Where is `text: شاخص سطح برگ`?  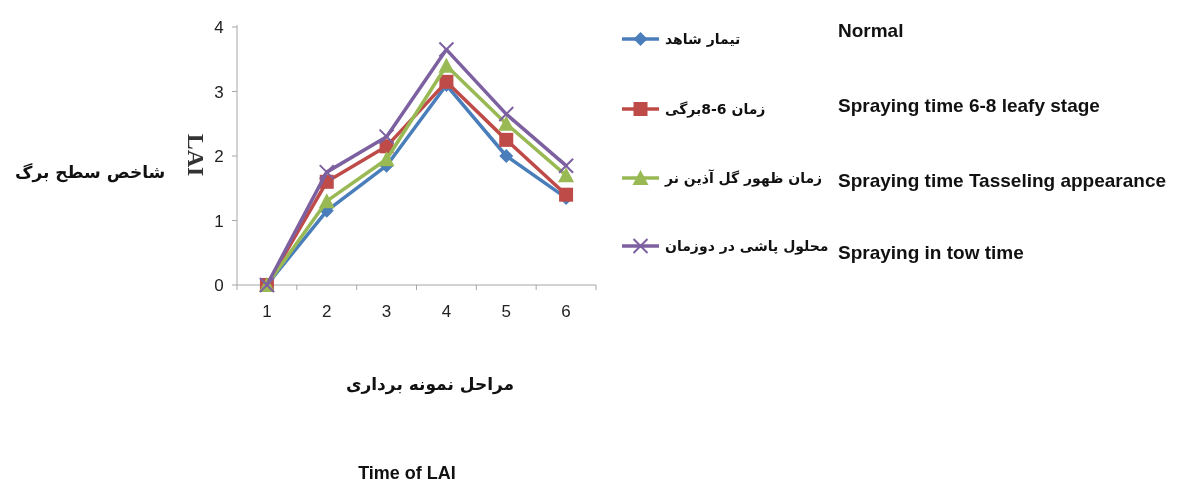 text: شاخص سطح برگ is located at coordinates (90, 172).